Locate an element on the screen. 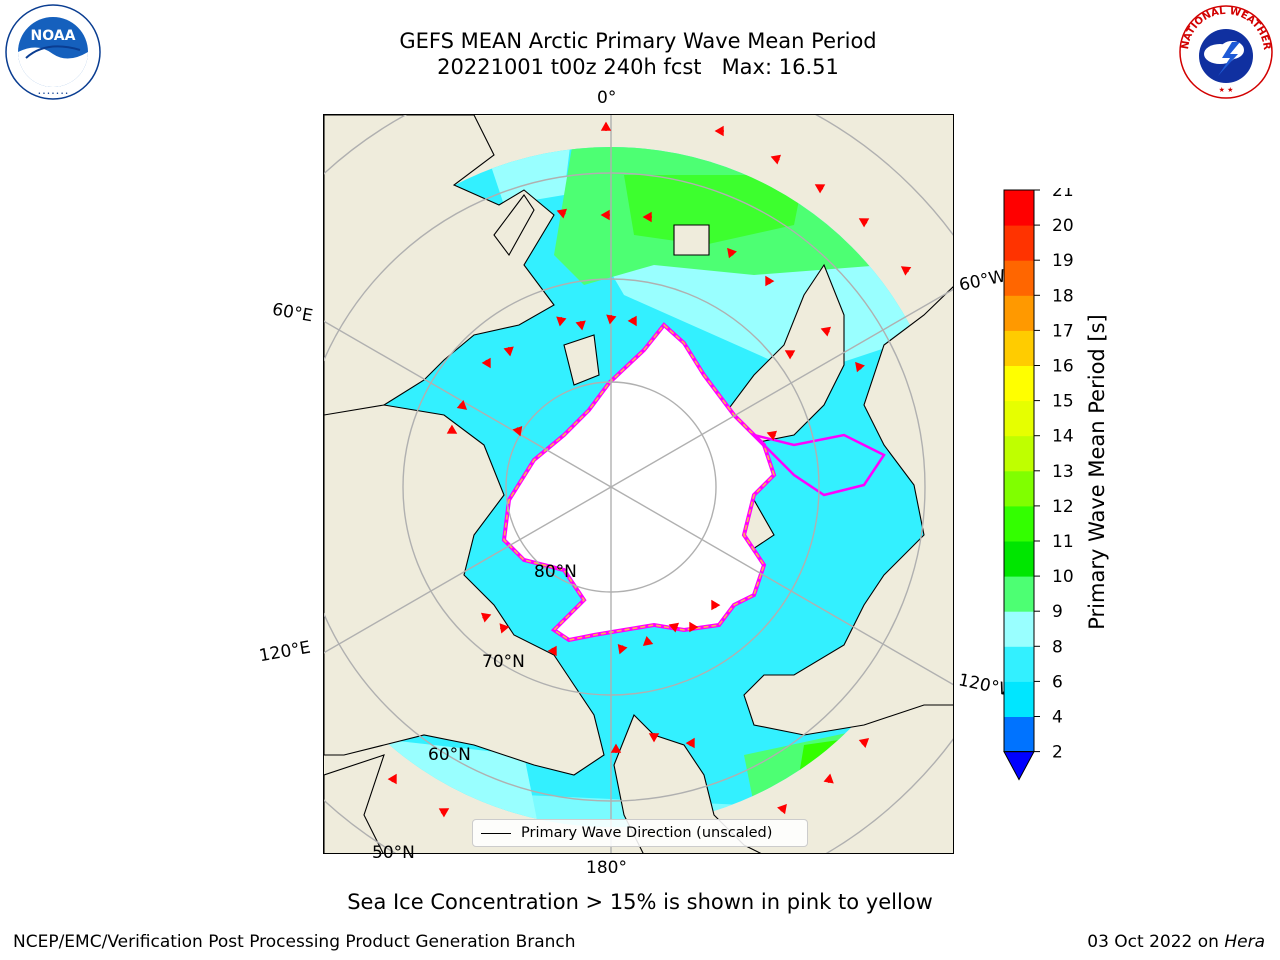 The width and height of the screenshot is (1280, 960). footer-date-text: 03 Oct 2022 on is located at coordinates (1156, 942).